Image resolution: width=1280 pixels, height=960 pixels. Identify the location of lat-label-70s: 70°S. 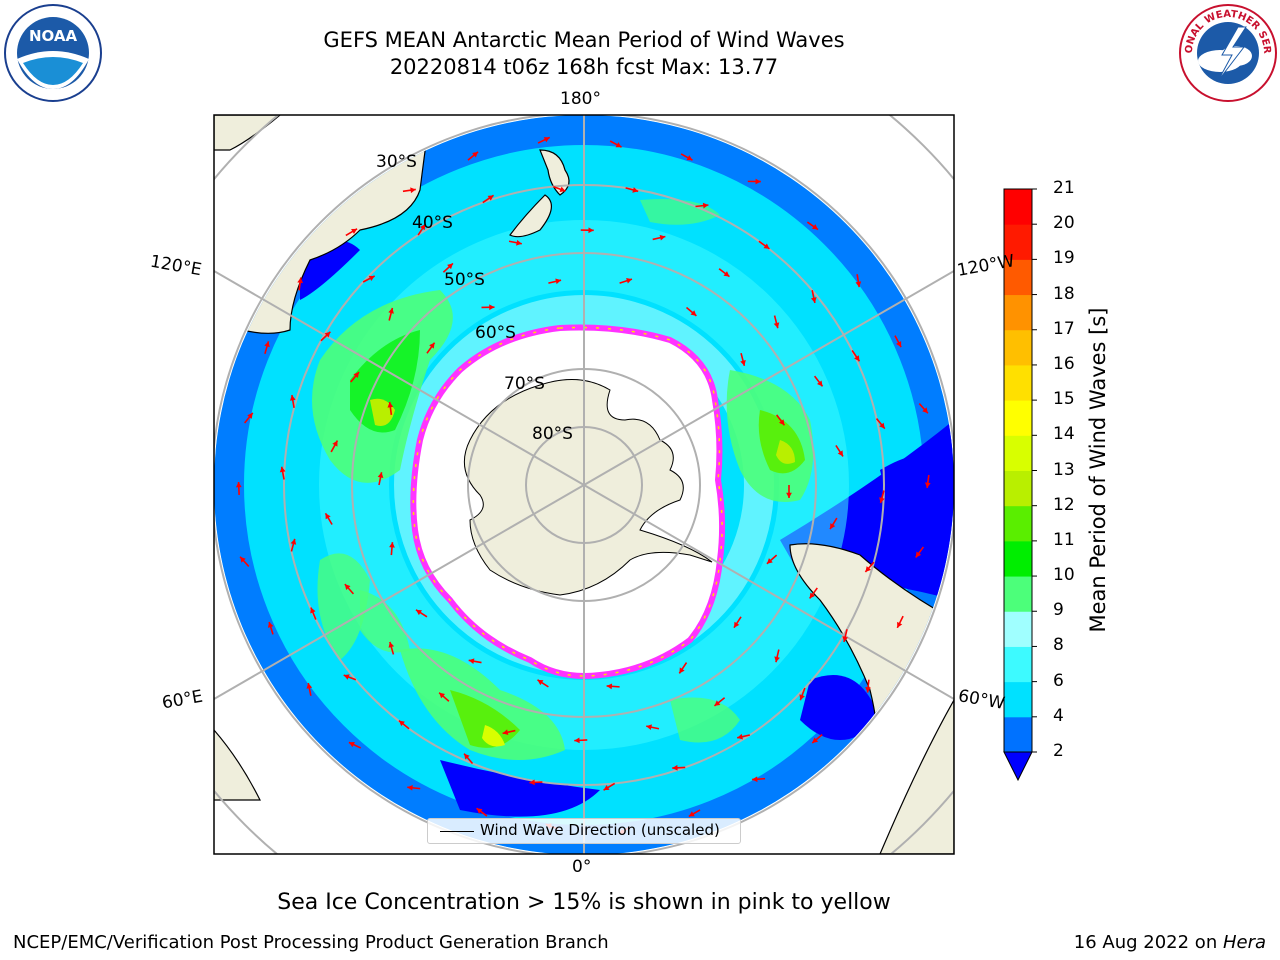
(524, 384).